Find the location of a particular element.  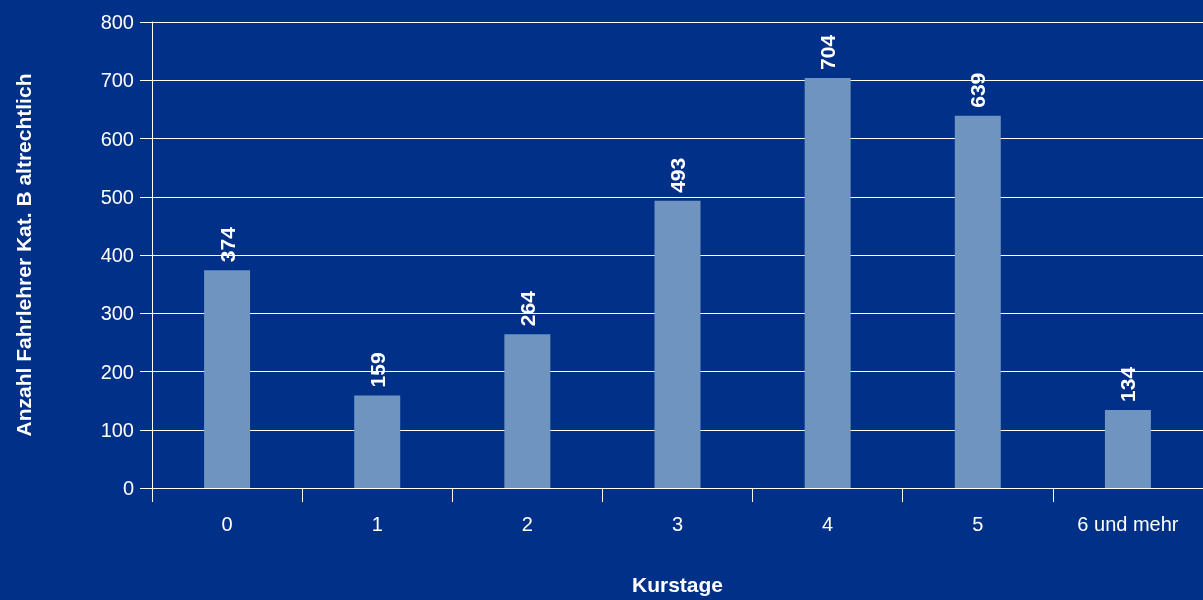

y-tick-label: 300 is located at coordinates (117, 313).